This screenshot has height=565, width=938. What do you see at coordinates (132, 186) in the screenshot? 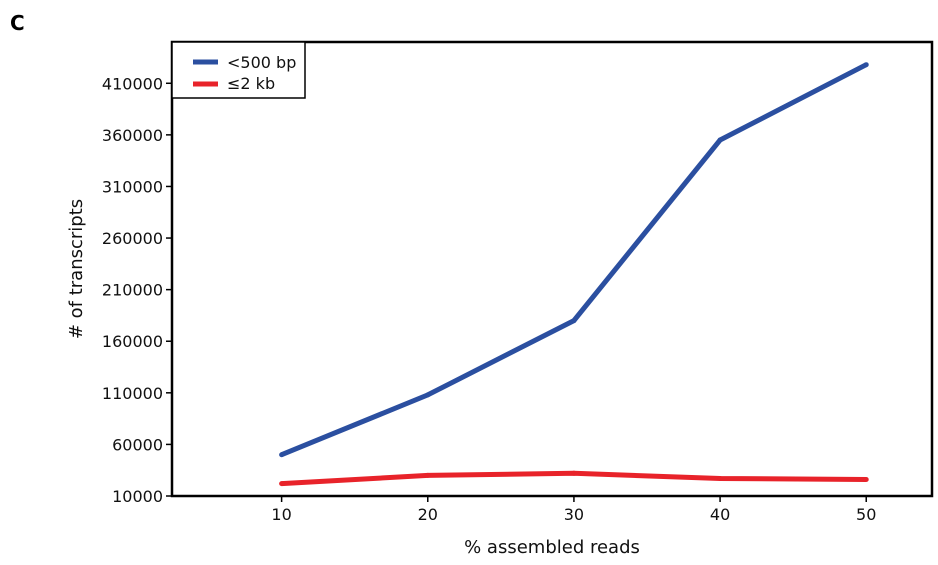
I see `y-tick-label: 310000` at bounding box center [132, 186].